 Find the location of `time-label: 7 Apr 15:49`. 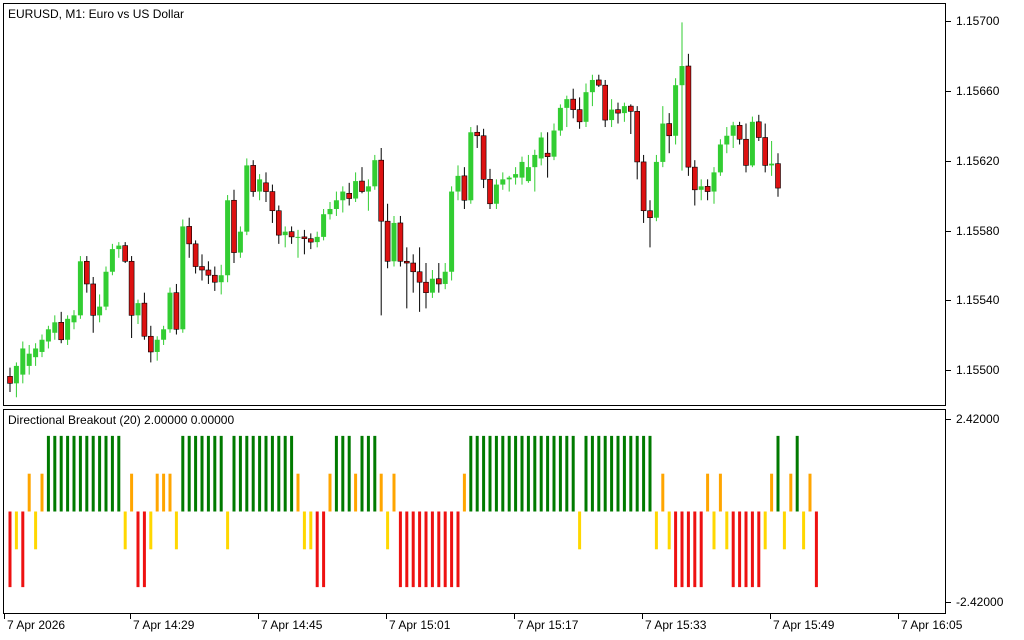

time-label: 7 Apr 15:49 is located at coordinates (804, 625).